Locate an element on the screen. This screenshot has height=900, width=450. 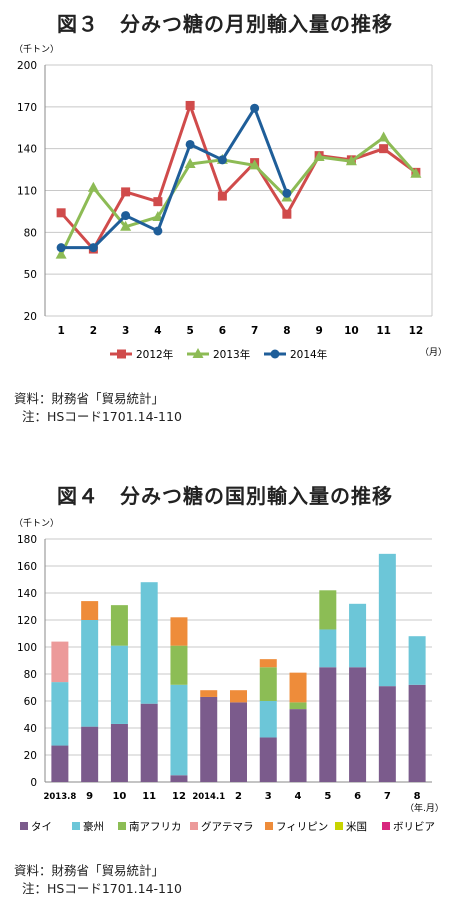
x-tick-label: 7 is located at coordinates (387, 796).